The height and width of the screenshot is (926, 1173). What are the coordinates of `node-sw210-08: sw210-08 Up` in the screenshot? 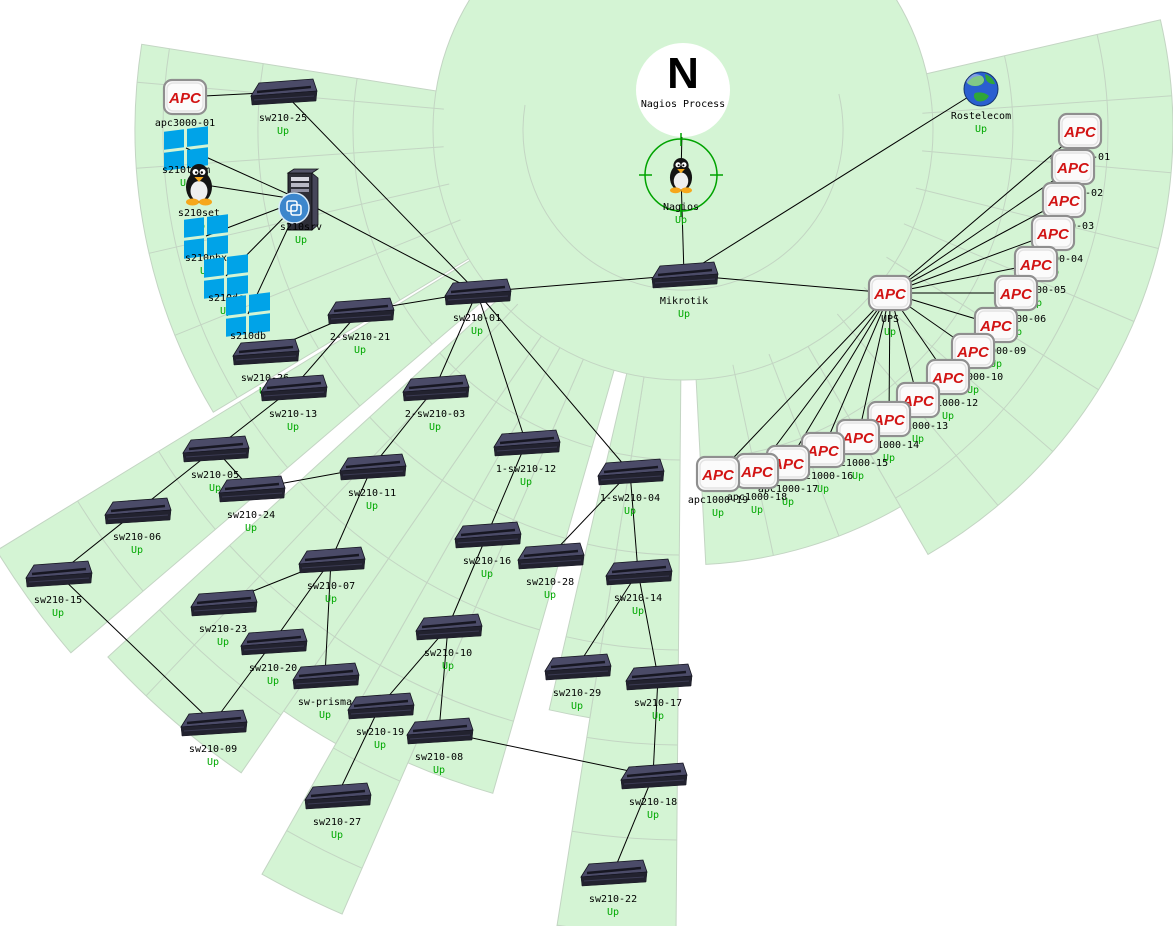 It's located at (440, 746).